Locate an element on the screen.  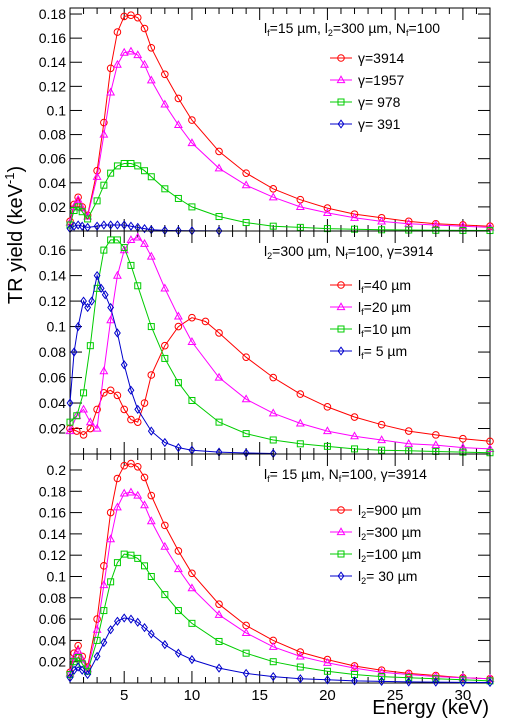
y-tick-label: 0.08 is located at coordinates (52, 598).